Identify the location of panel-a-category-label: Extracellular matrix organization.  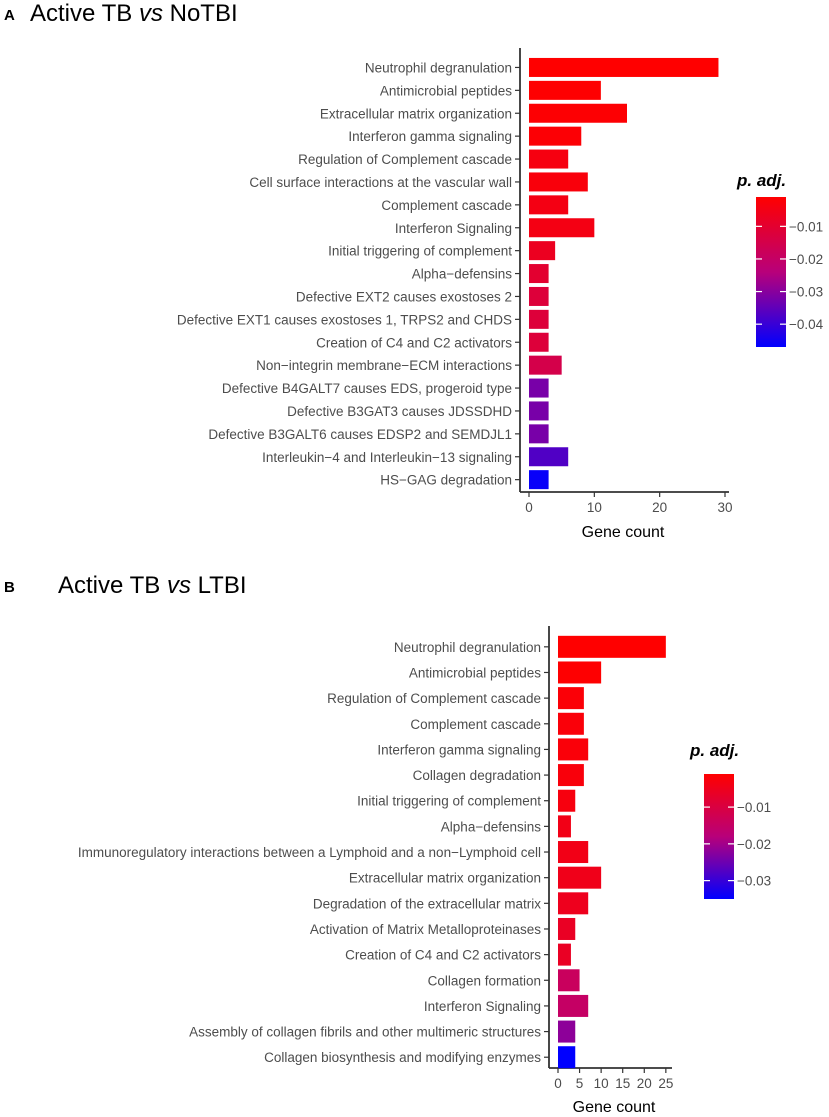
(416, 113).